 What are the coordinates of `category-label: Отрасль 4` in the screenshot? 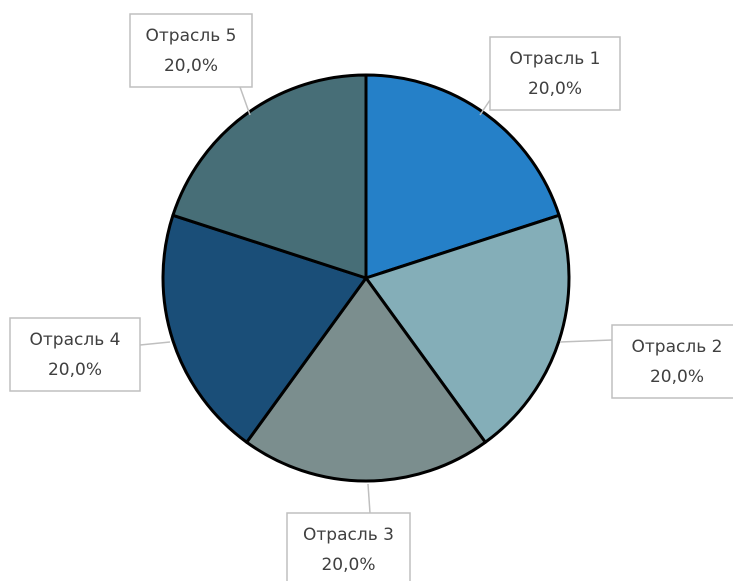 It's located at (75, 340).